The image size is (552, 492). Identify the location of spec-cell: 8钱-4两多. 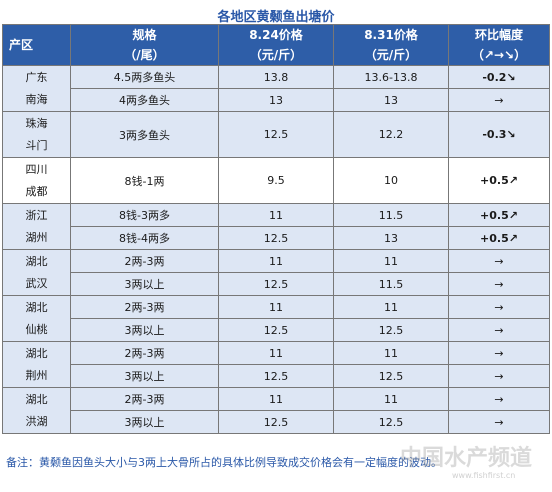
(144, 238).